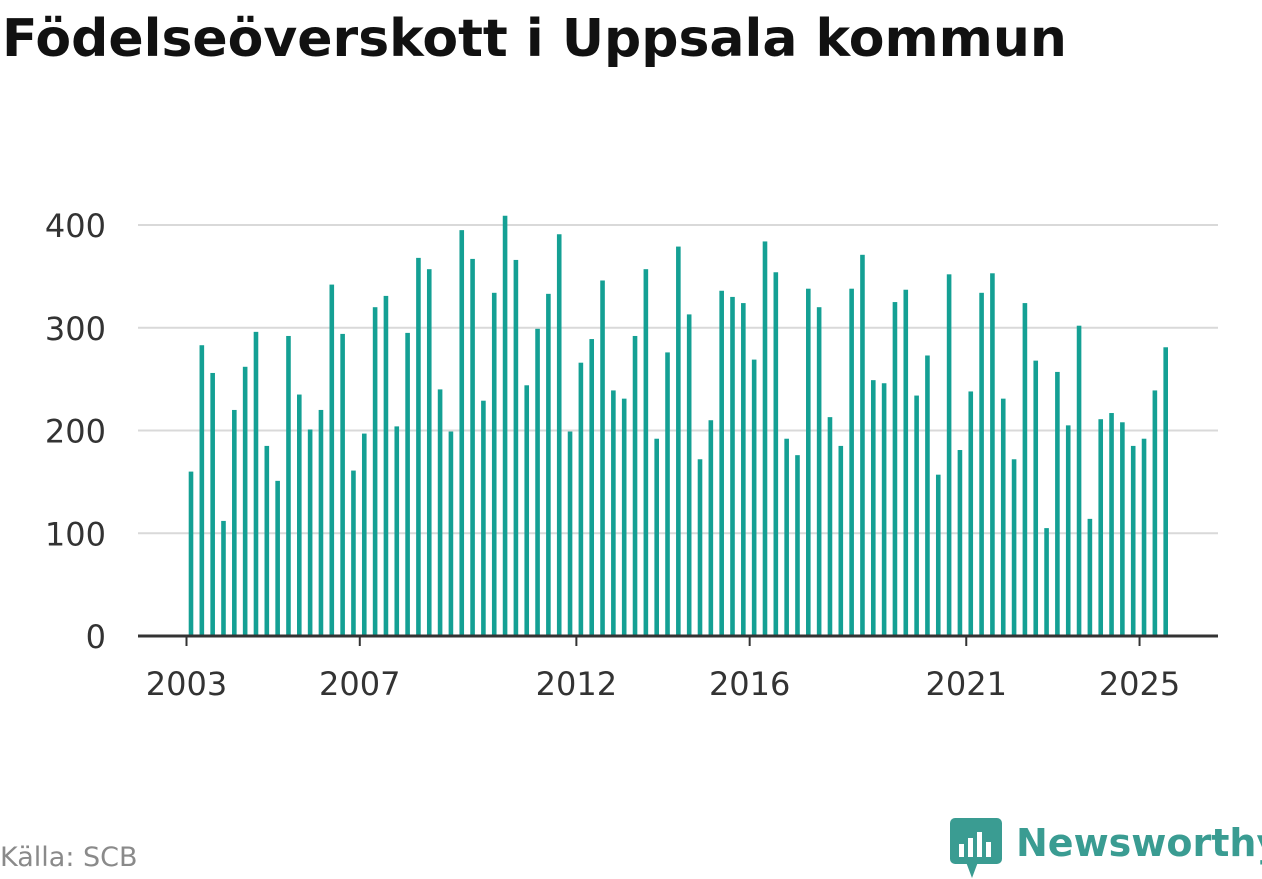 The height and width of the screenshot is (879, 1262). I want to click on y-tick-label: 300, so click(75, 329).